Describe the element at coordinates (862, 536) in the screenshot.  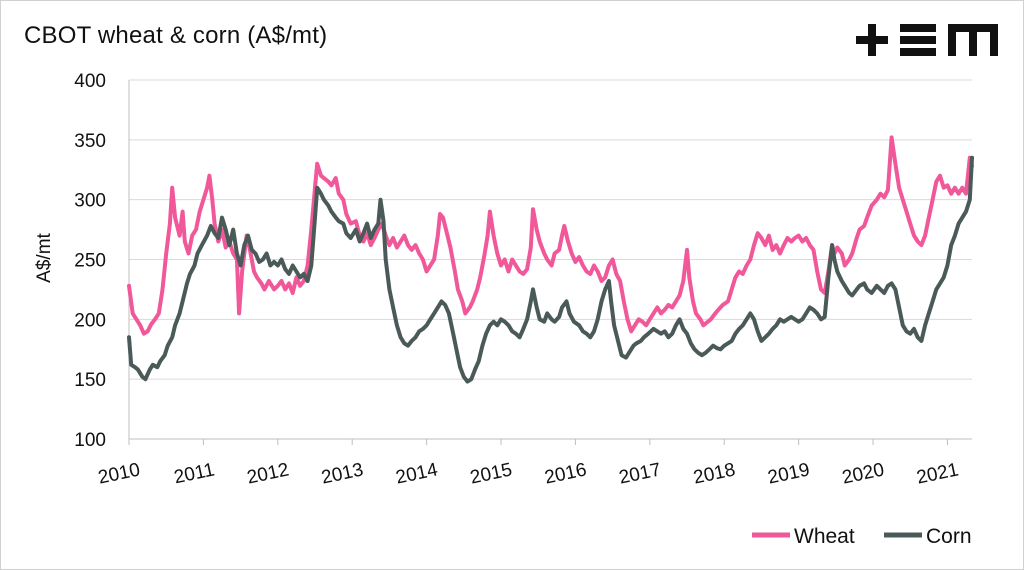
I see `legend: Wheat Corn` at that location.